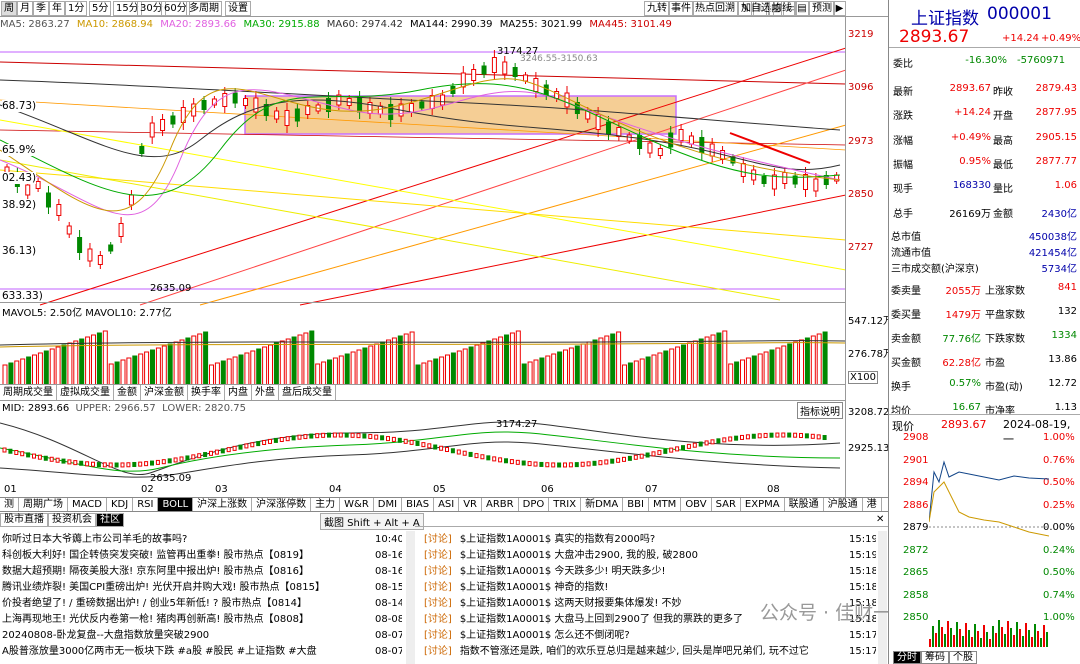  Describe the element at coordinates (326, 504) in the screenshot. I see `indicator-tab: 主力` at that location.